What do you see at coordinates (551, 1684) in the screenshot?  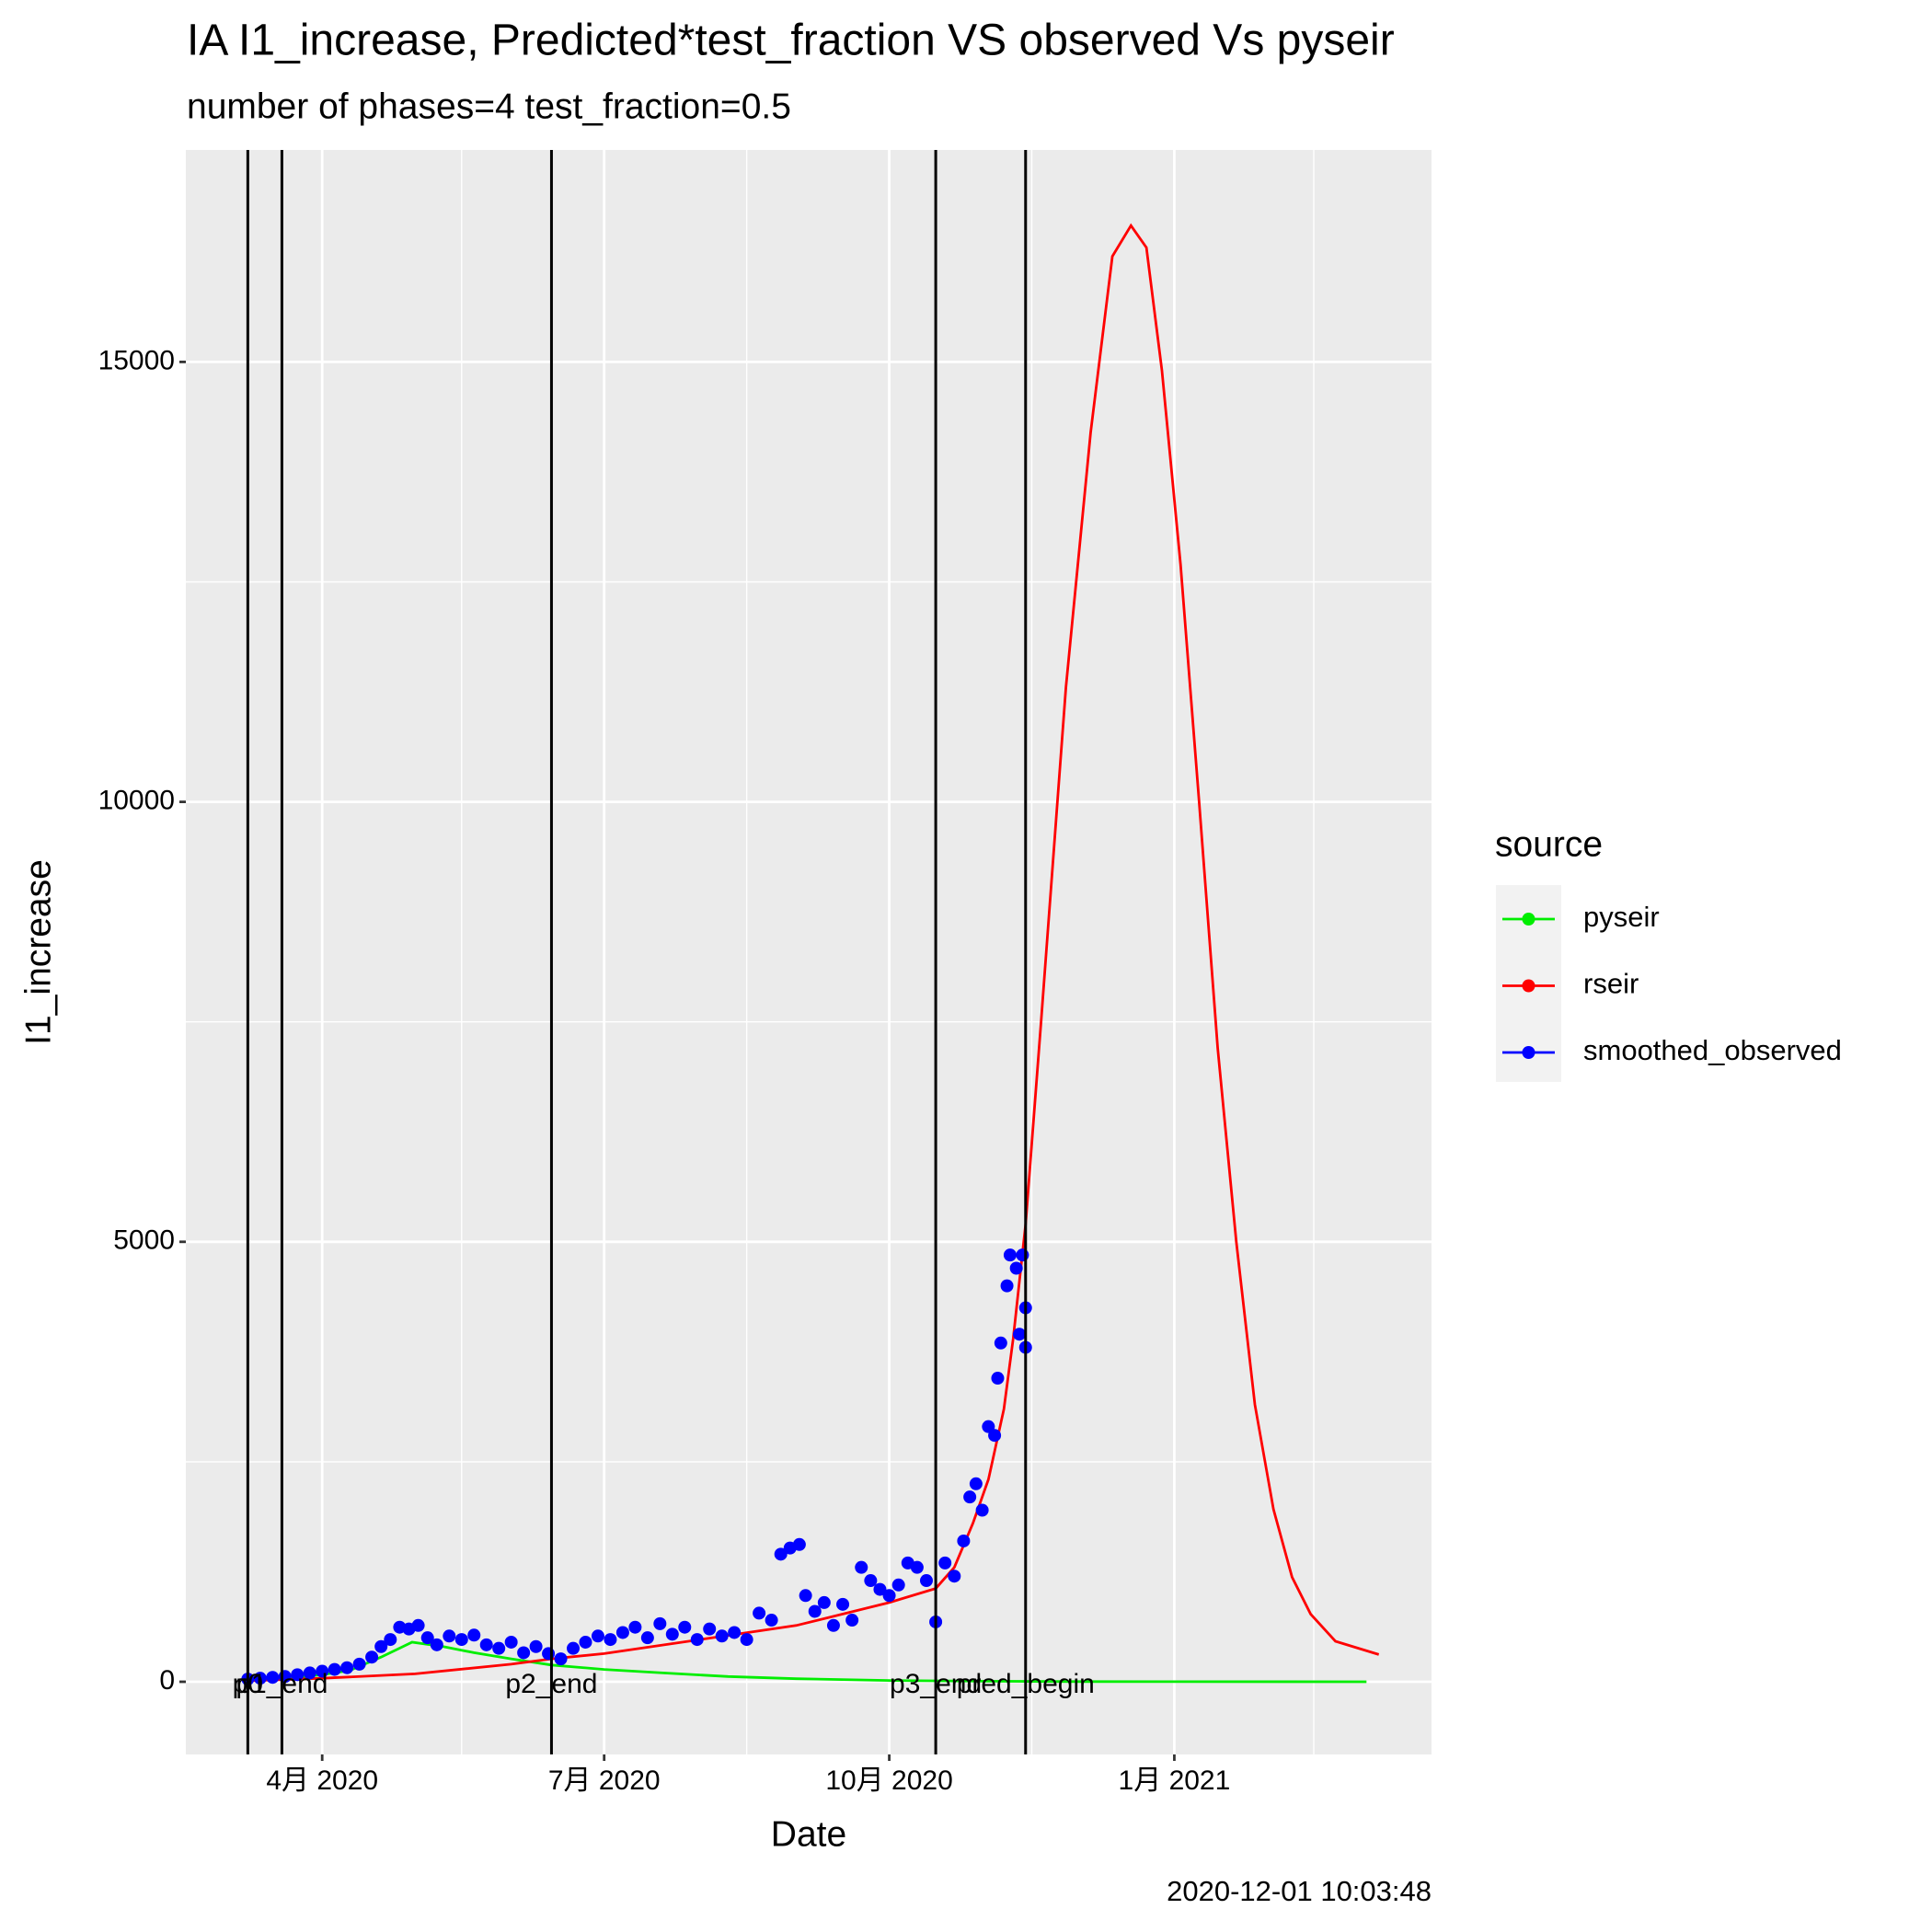 I see `phase-label: p2_end` at bounding box center [551, 1684].